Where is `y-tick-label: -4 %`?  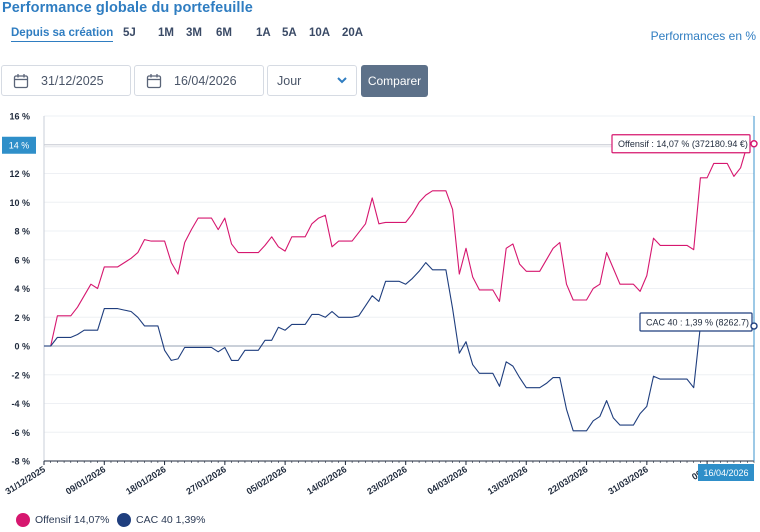
y-tick-label: -4 % is located at coordinates (20, 404).